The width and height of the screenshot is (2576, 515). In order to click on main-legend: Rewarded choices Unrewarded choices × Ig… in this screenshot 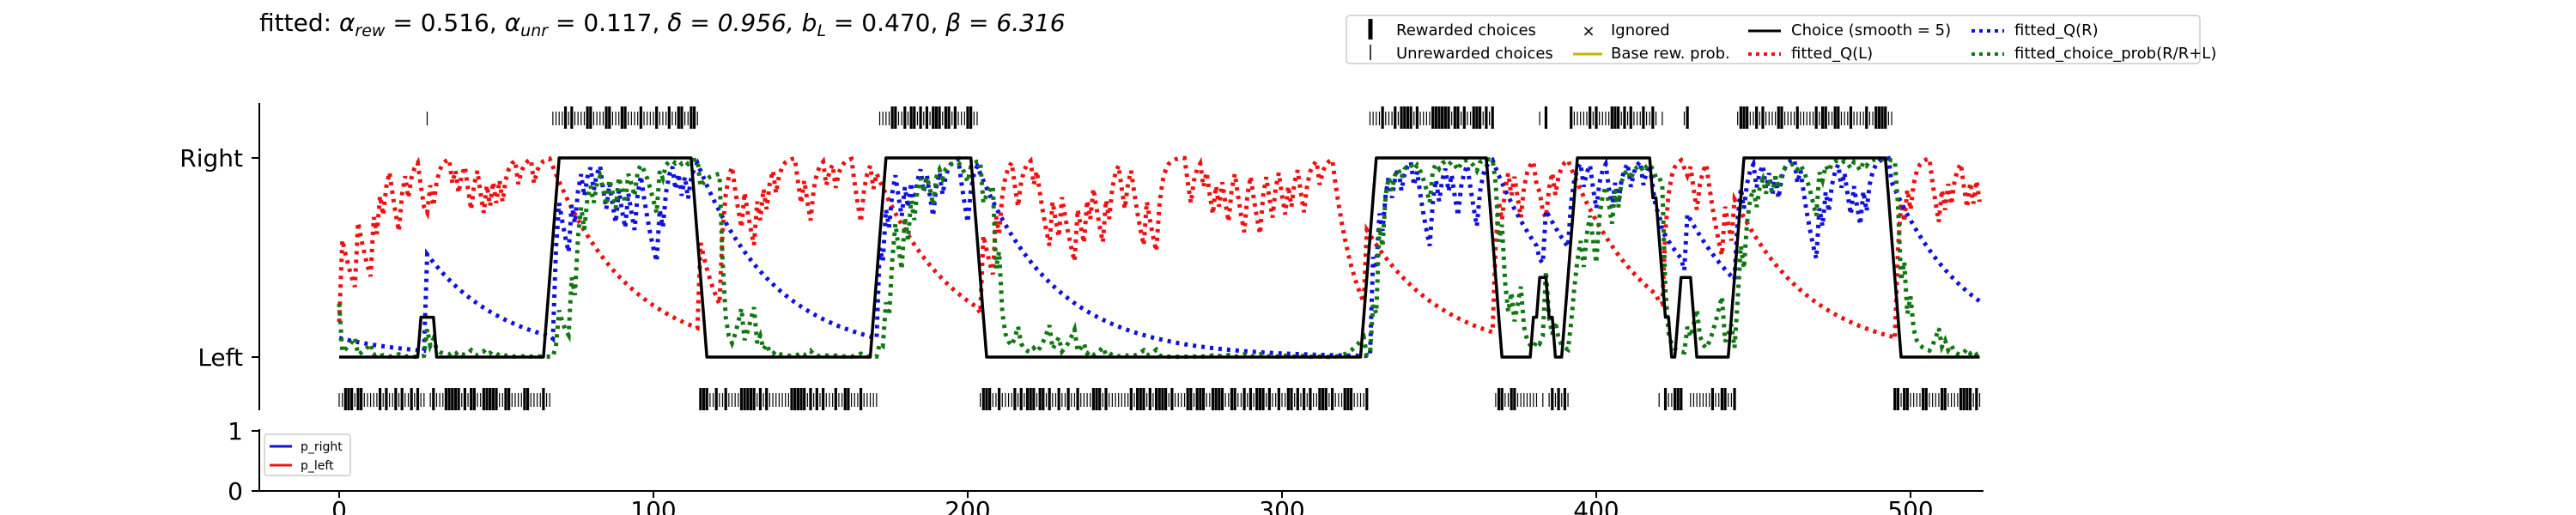, I will do `click(1781, 39)`.